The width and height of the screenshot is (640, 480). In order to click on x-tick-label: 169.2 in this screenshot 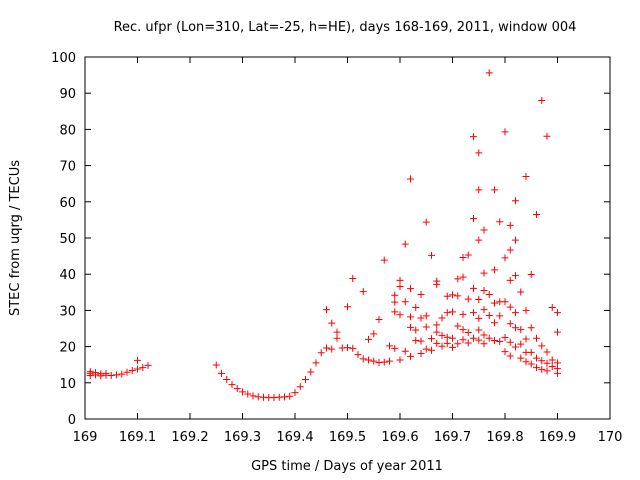, I will do `click(189, 437)`.